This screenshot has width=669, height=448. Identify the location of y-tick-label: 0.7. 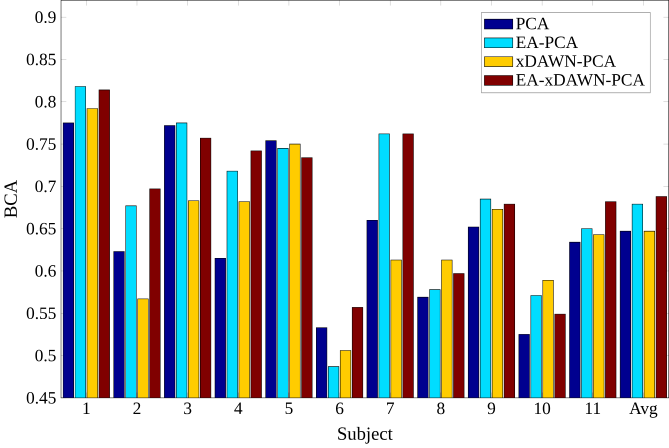
(45, 186).